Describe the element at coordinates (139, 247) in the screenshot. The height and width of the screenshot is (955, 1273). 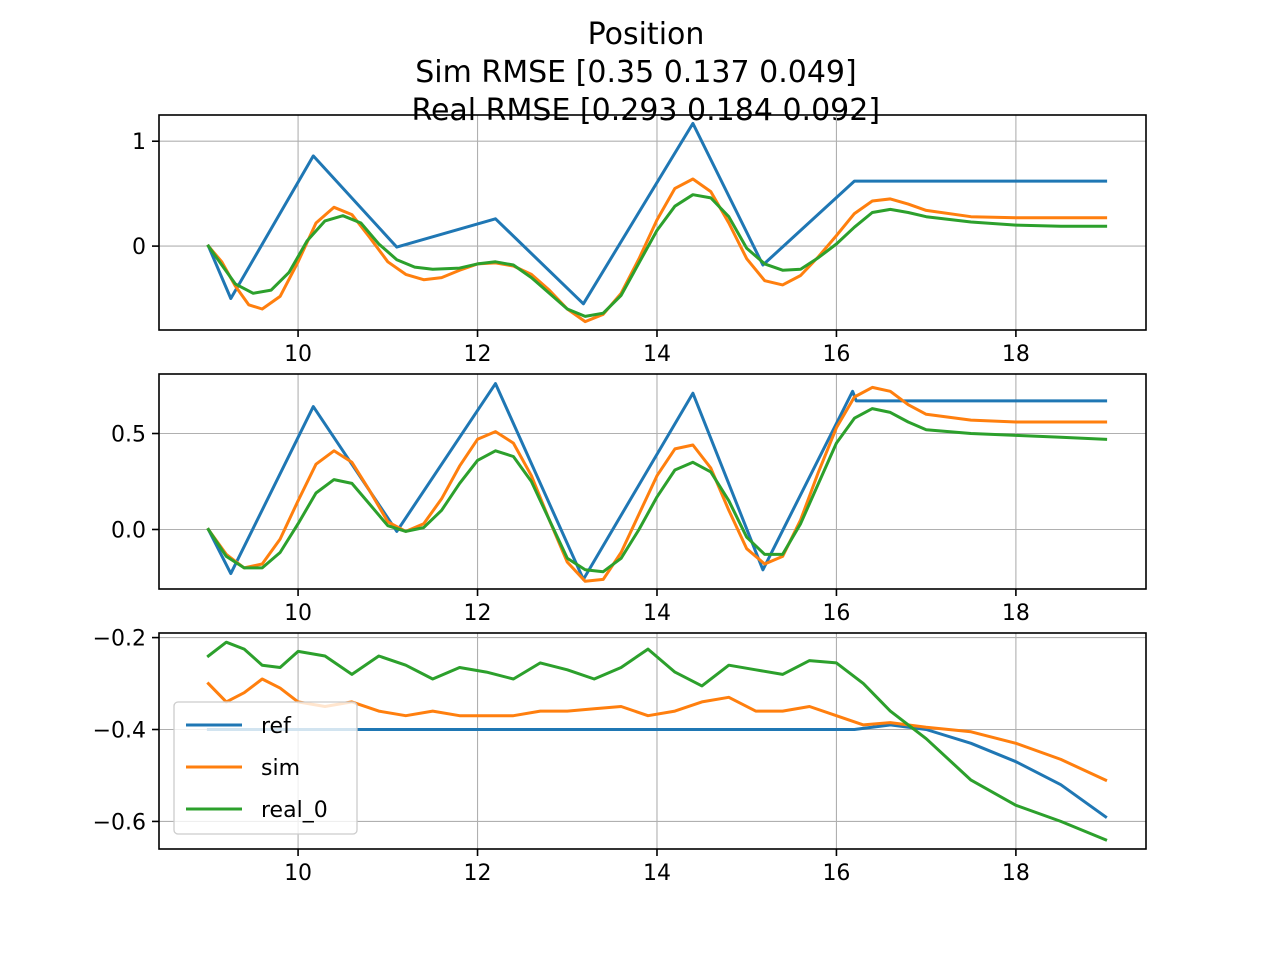
I see `y-tick-label-0-0: 0` at that location.